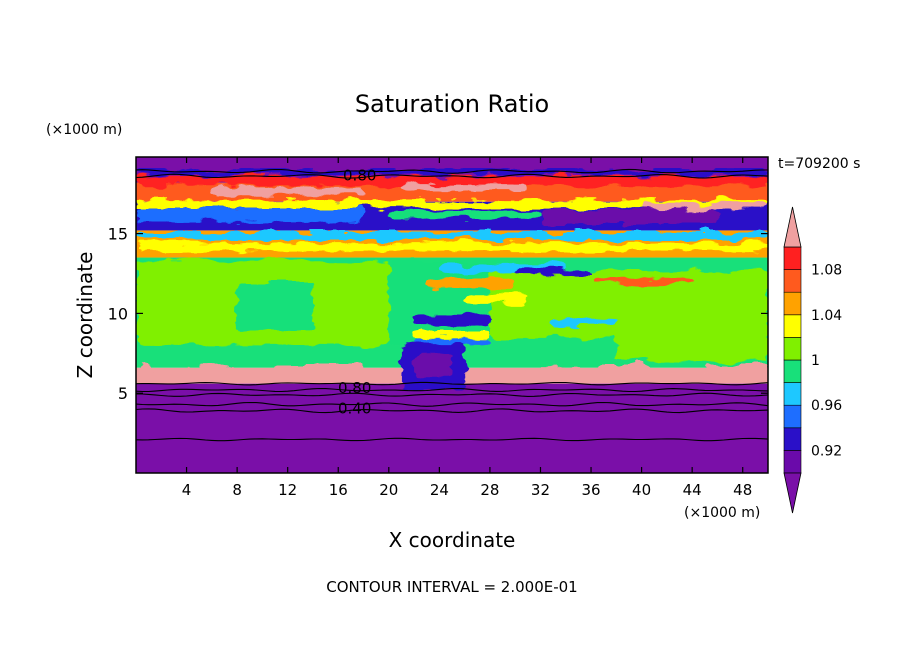  I want to click on contour-lower-c, so click(452, 394).